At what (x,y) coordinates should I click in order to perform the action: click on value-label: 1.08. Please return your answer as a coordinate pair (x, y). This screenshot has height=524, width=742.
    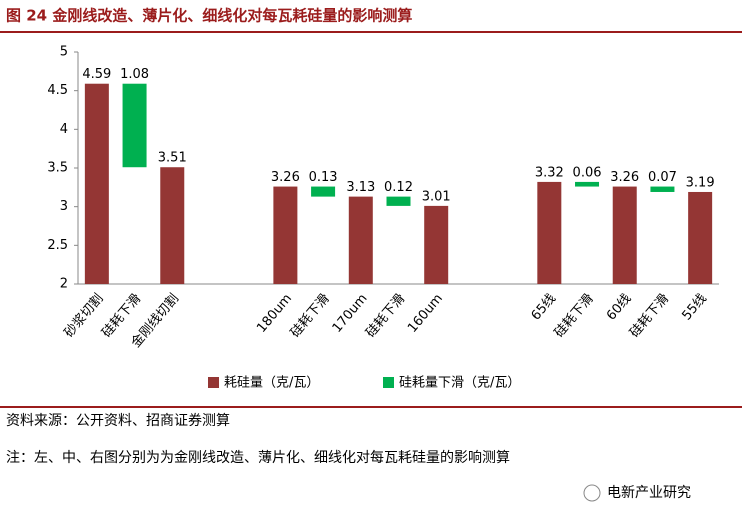
    Looking at the image, I should click on (134, 74).